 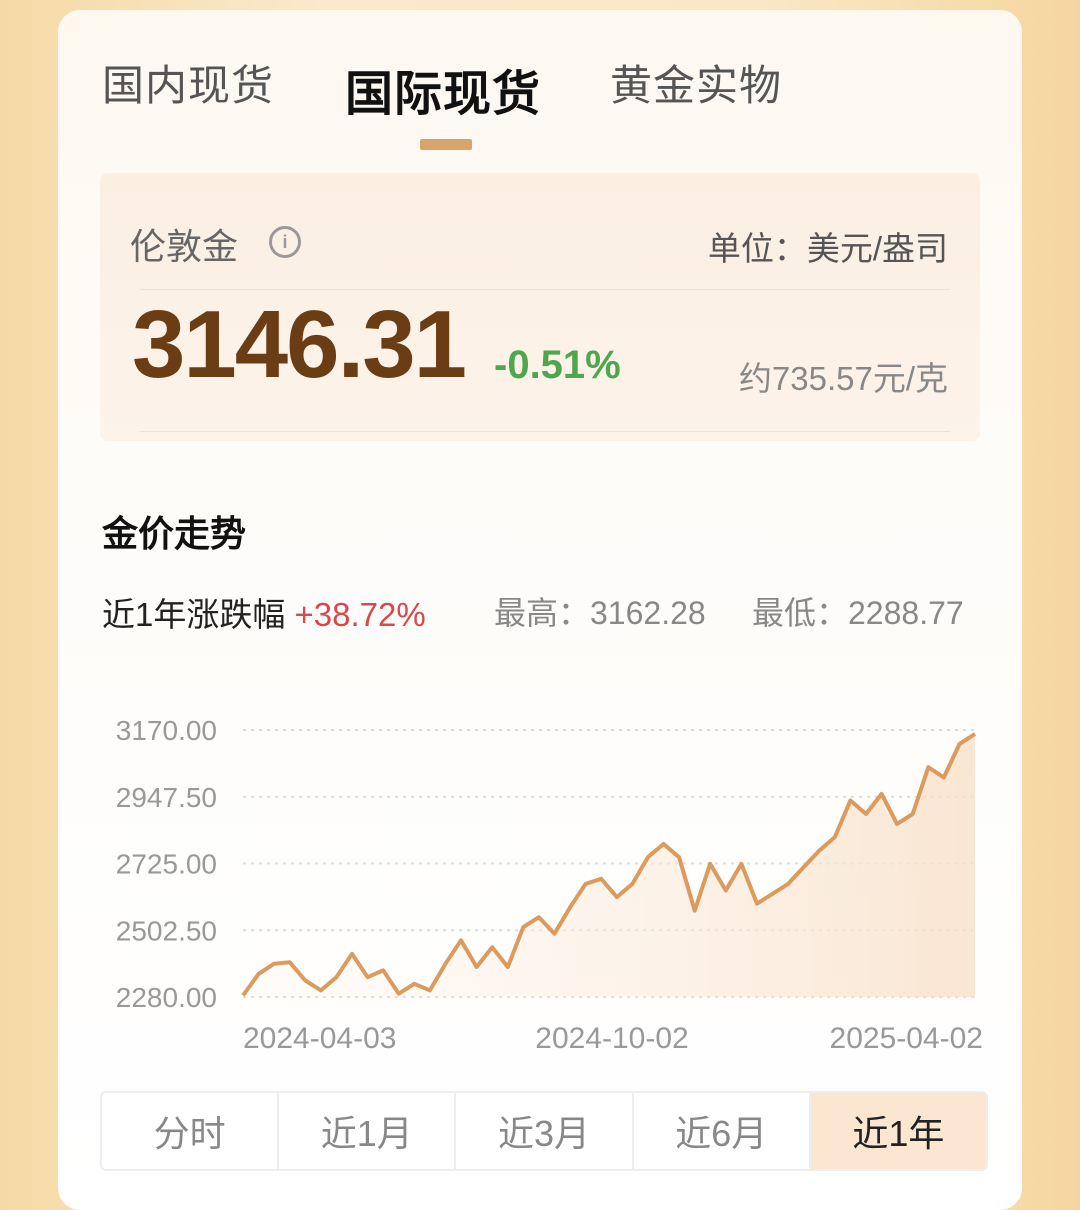 I want to click on unit-label: 单位：美元/盎司, so click(x=827, y=248).